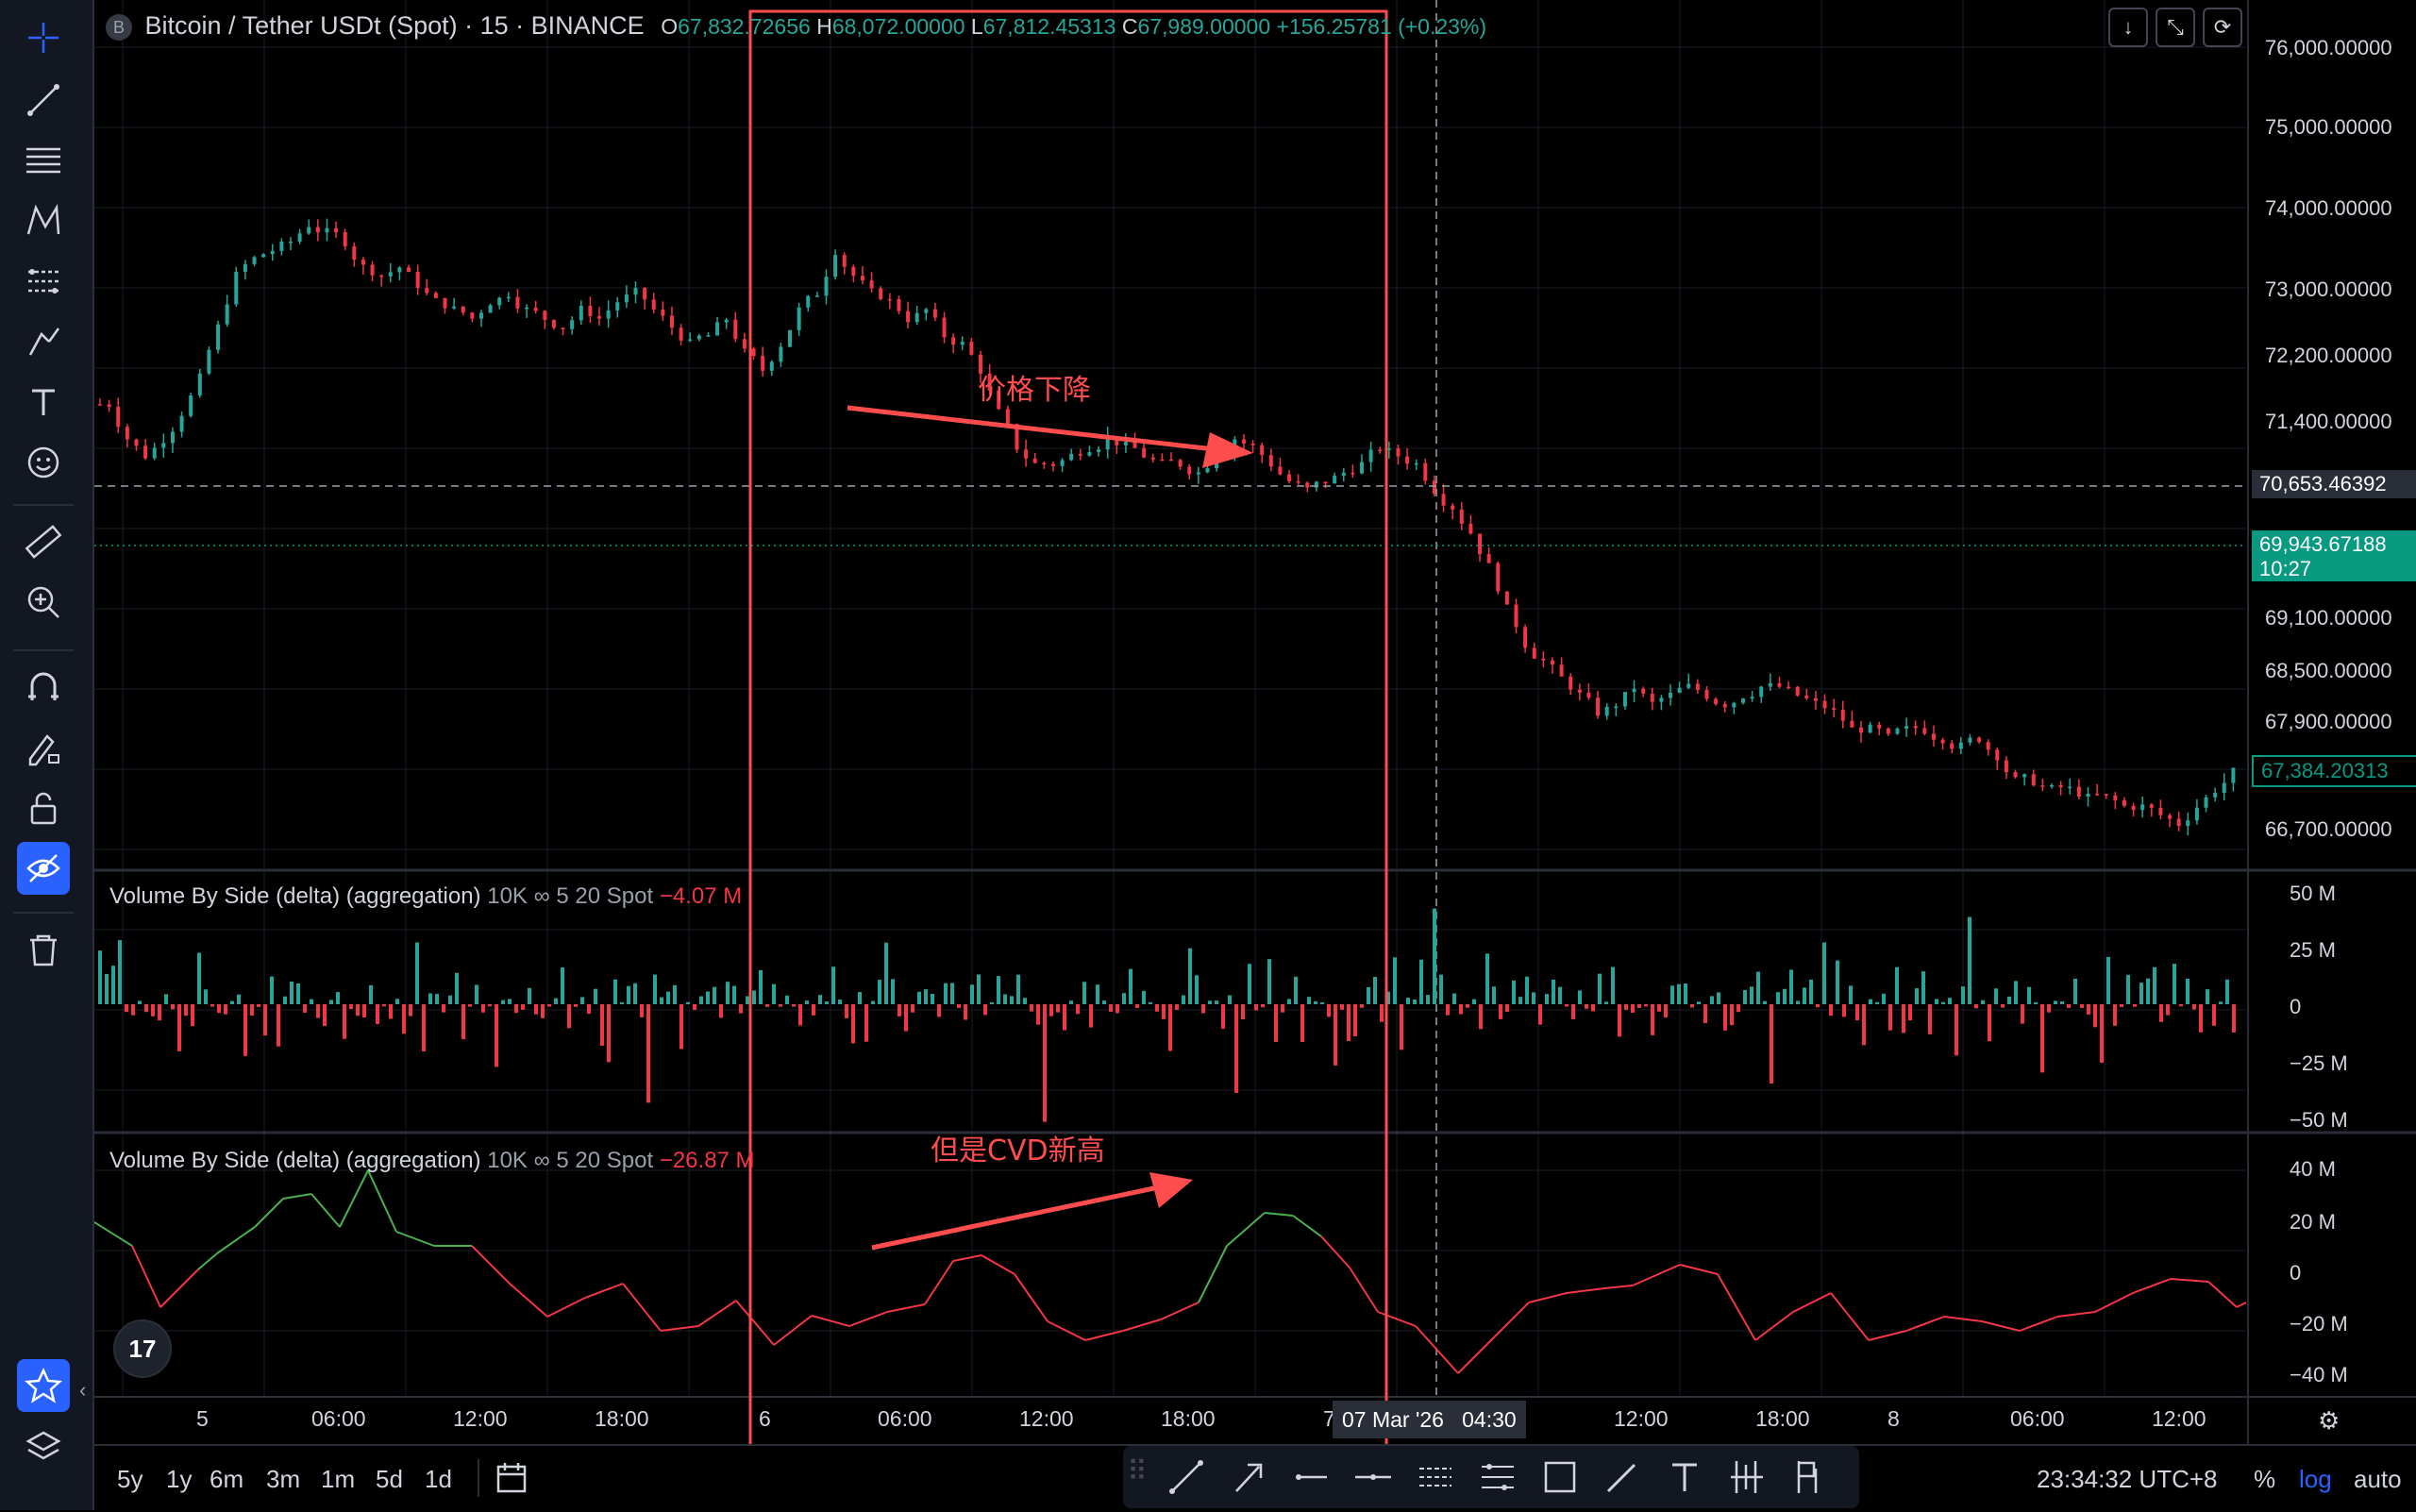 This screenshot has height=1512, width=2416. I want to click on parallel-channel-icon, so click(1436, 1477).